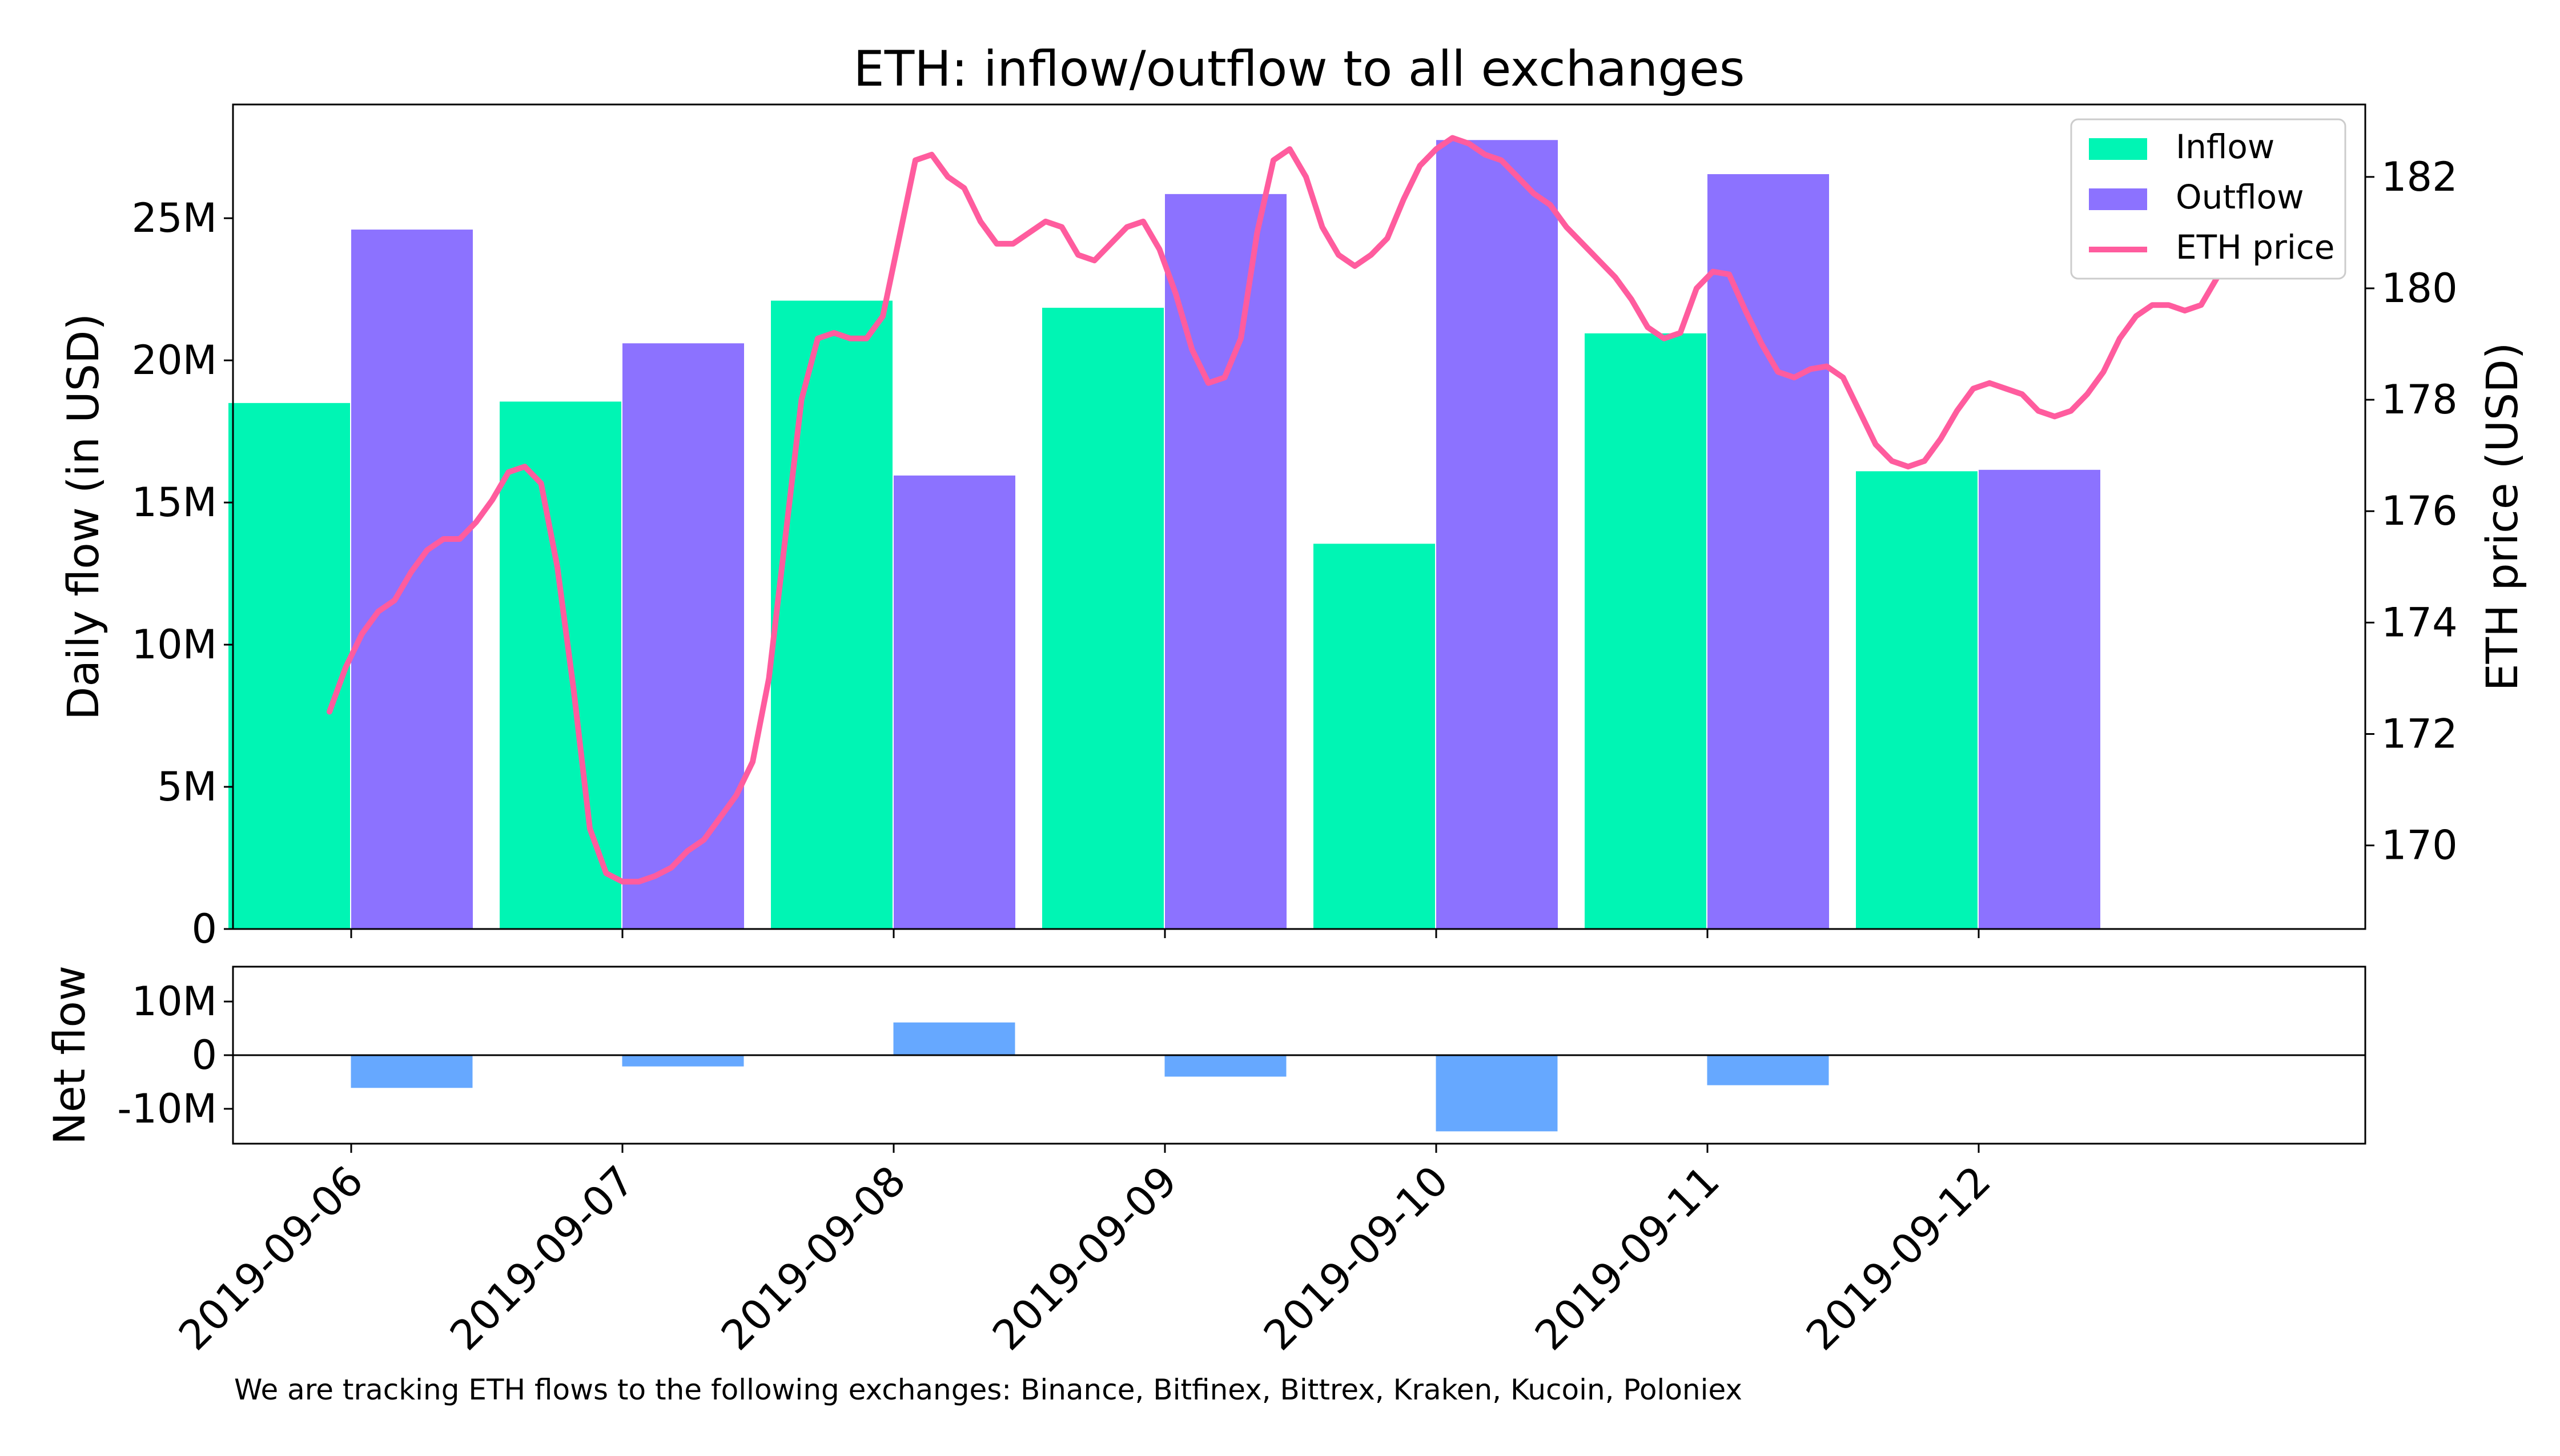 This screenshot has width=2560, height=1456. Describe the element at coordinates (204, 929) in the screenshot. I see `left-y-tick-label: 0` at that location.